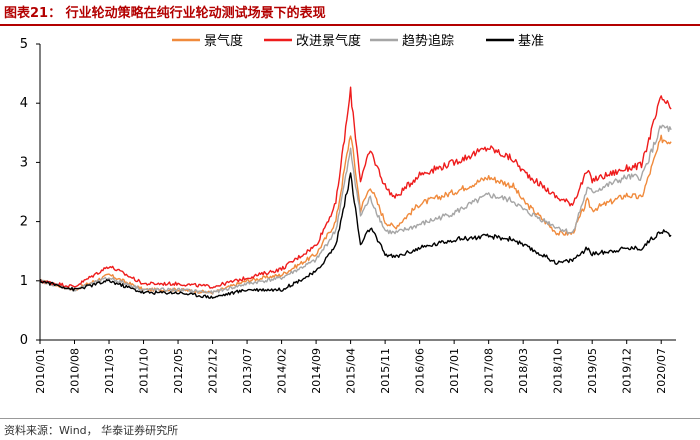  What do you see at coordinates (24, 162) in the screenshot?
I see `y-tick-label: 3` at bounding box center [24, 162].